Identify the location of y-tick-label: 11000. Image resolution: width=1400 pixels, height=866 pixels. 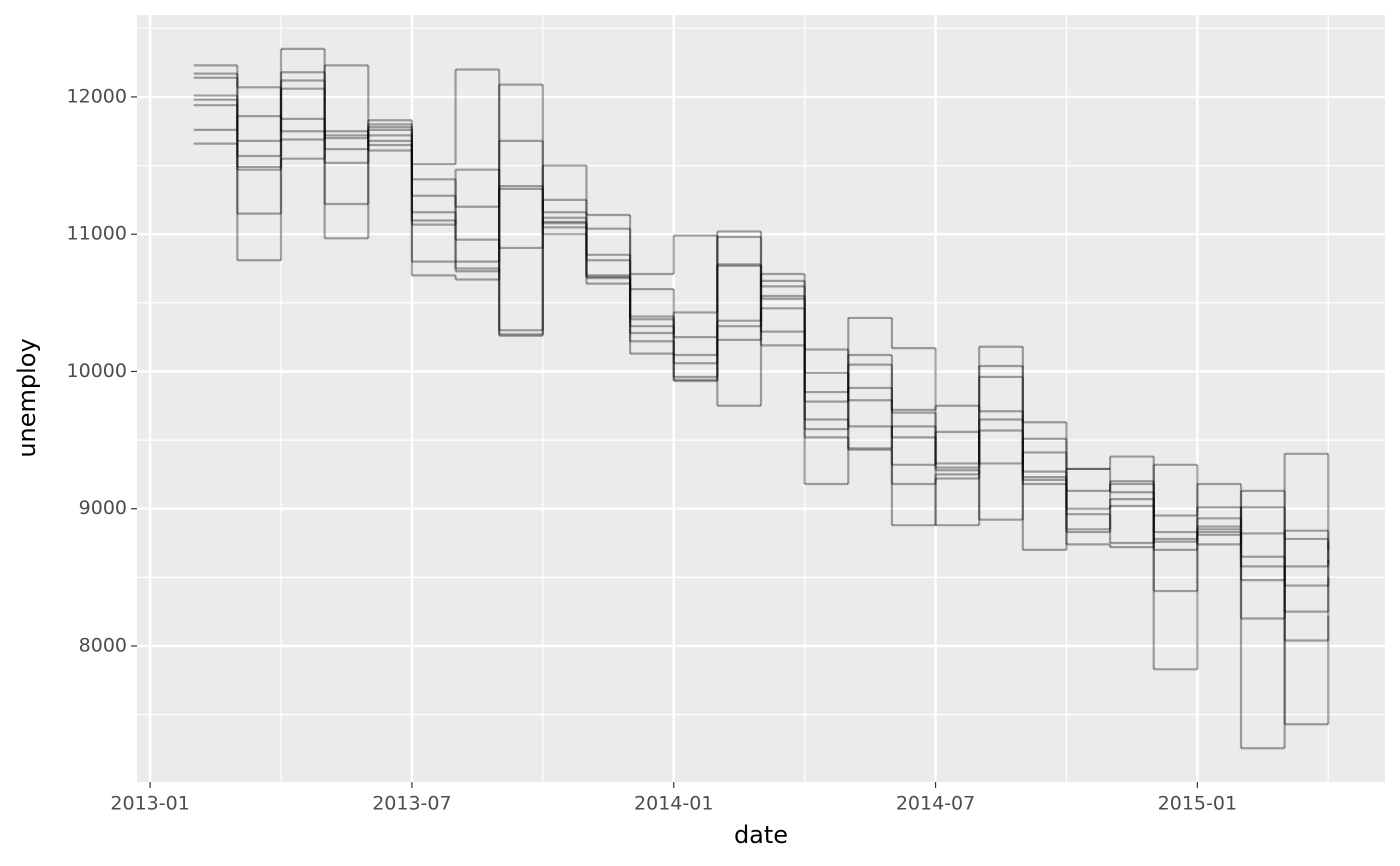
(97, 234).